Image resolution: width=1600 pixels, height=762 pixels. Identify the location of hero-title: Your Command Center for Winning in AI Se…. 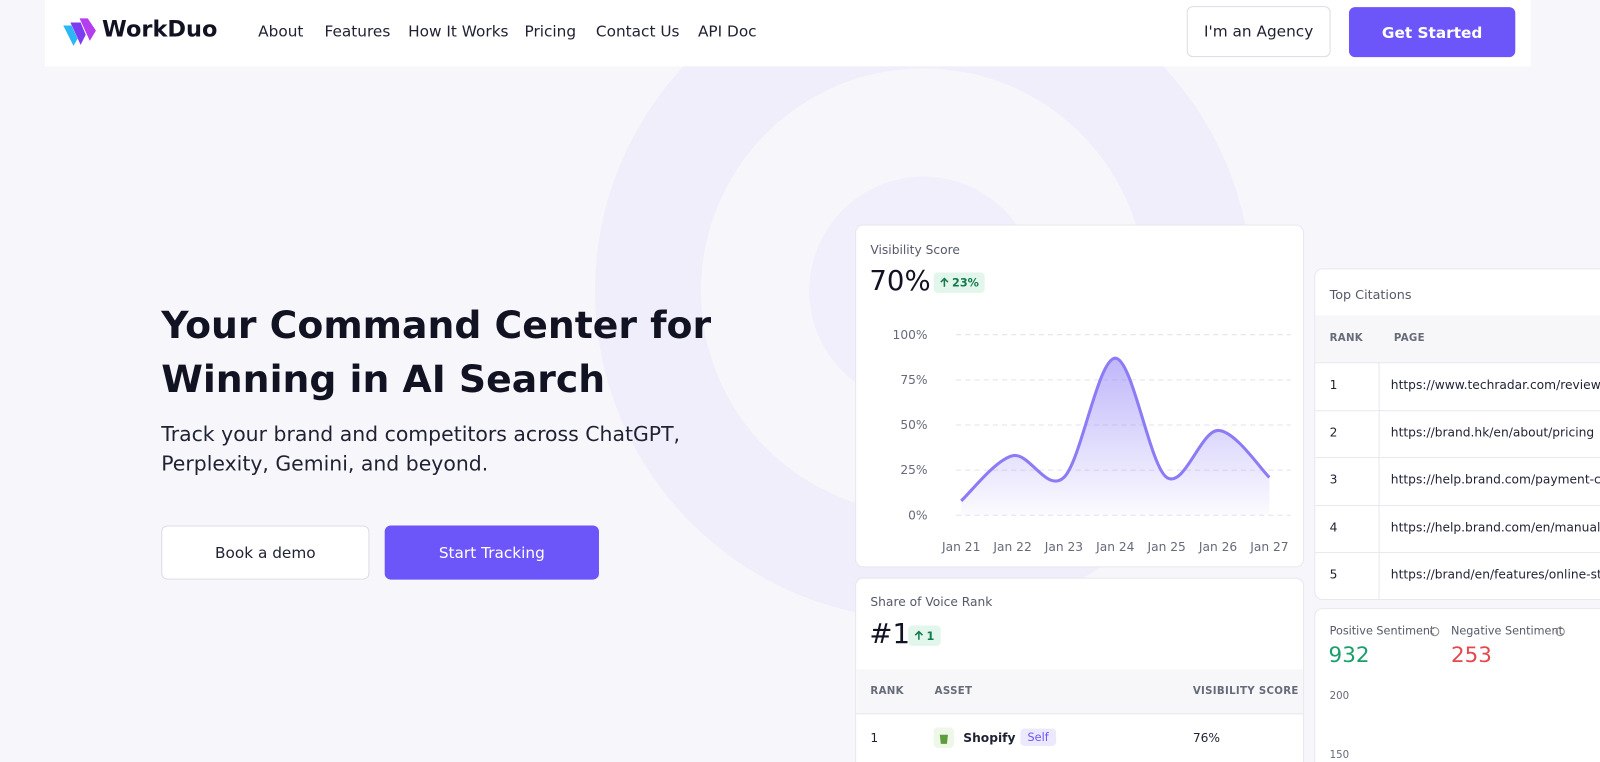
(436, 352).